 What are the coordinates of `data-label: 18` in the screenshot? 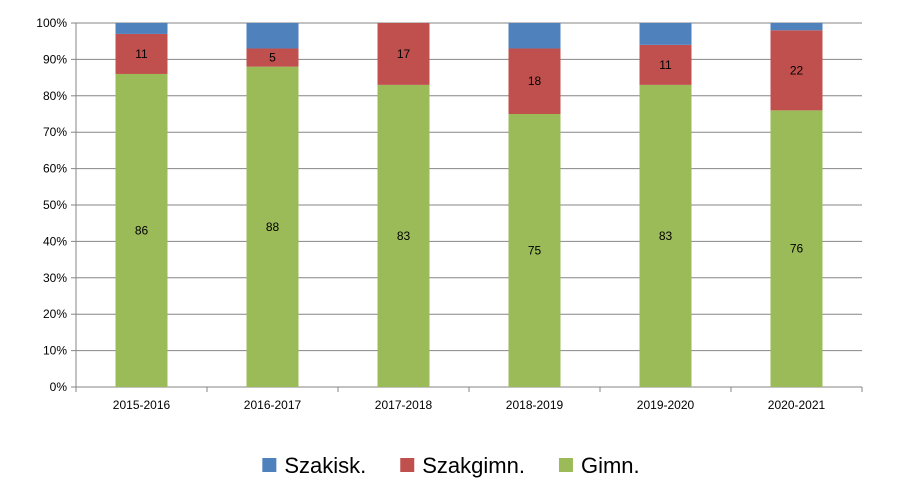 It's located at (535, 81).